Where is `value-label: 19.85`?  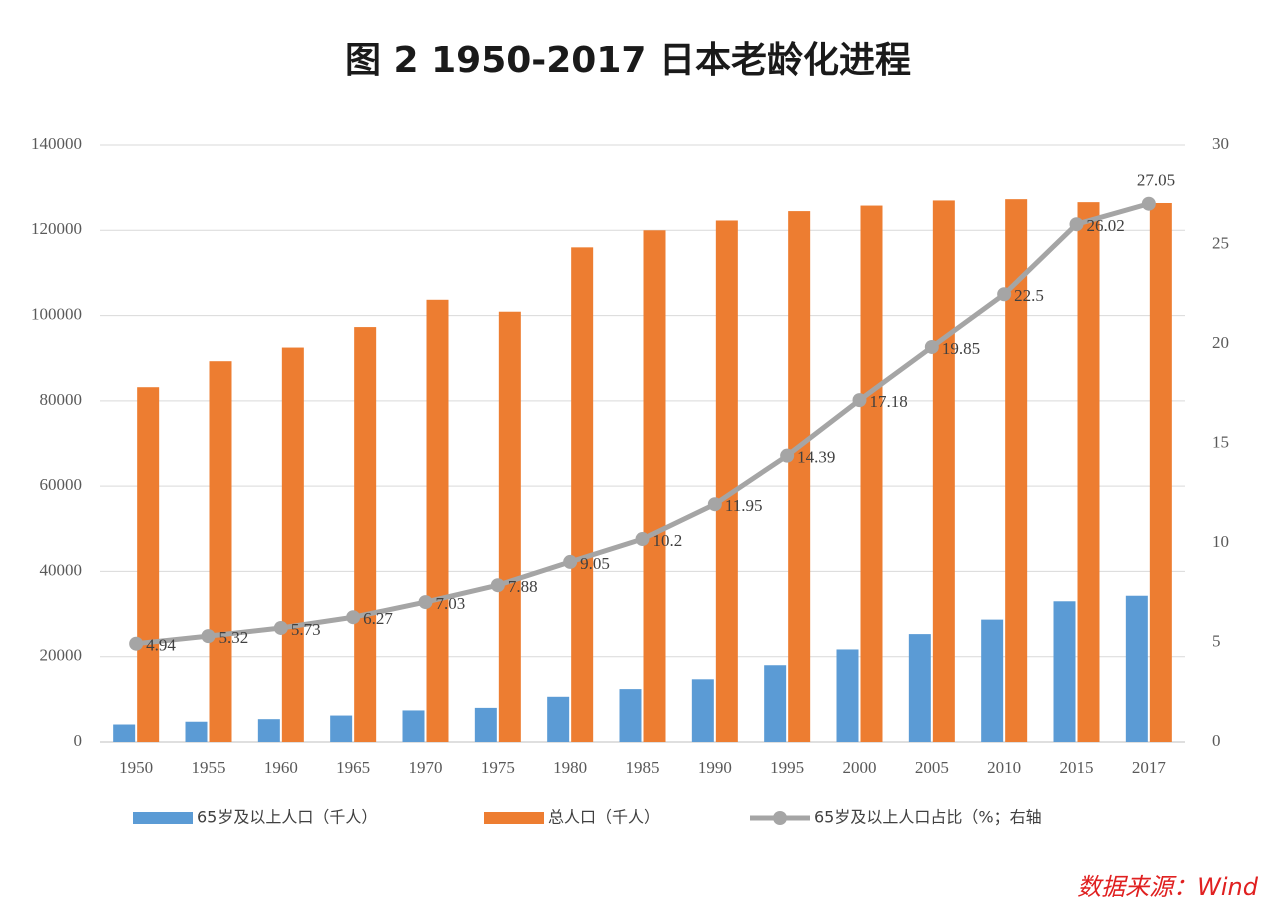 value-label: 19.85 is located at coordinates (961, 348).